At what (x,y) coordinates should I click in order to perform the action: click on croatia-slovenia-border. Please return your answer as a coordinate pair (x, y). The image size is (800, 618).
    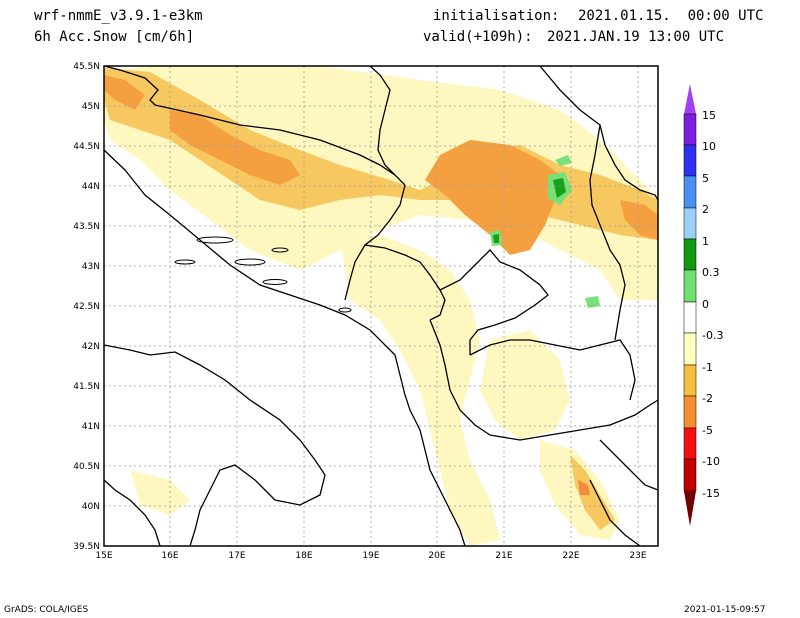
    Looking at the image, I should click on (131, 85).